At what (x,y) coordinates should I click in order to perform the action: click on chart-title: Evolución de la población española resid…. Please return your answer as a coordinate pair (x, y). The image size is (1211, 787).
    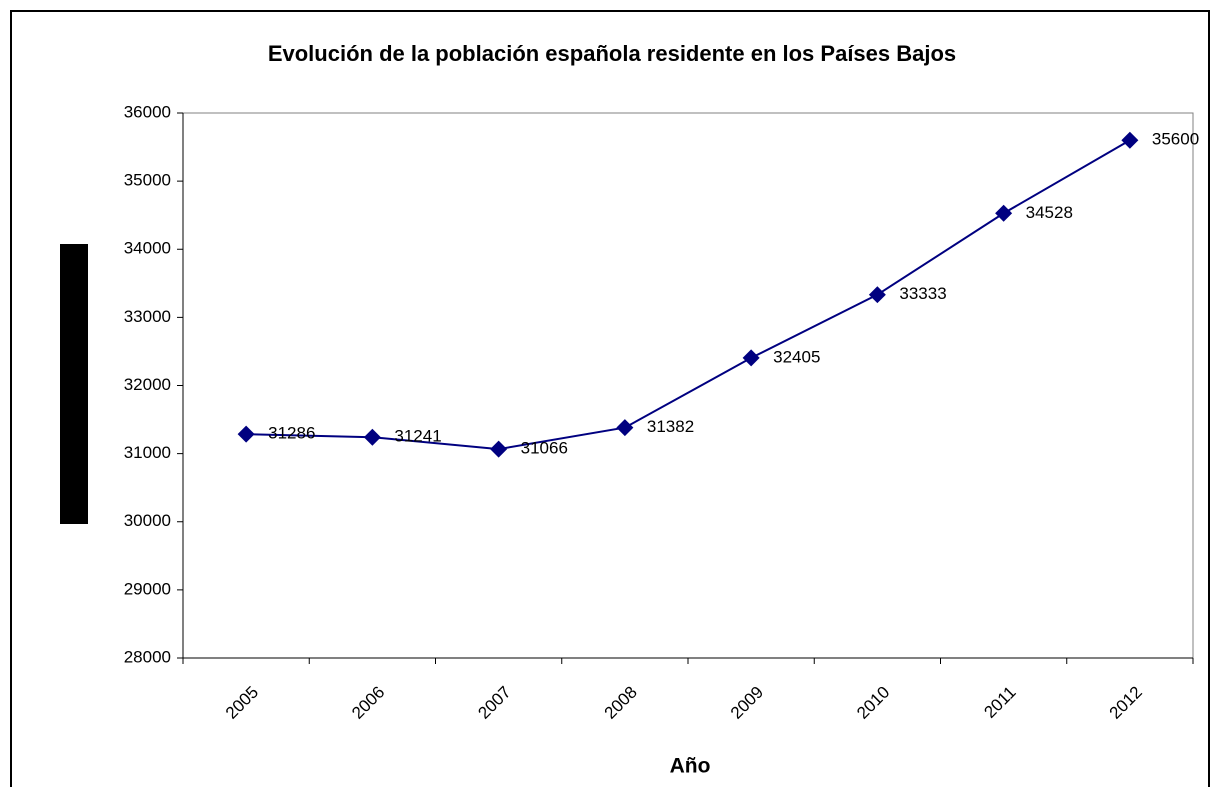
    Looking at the image, I should click on (612, 53).